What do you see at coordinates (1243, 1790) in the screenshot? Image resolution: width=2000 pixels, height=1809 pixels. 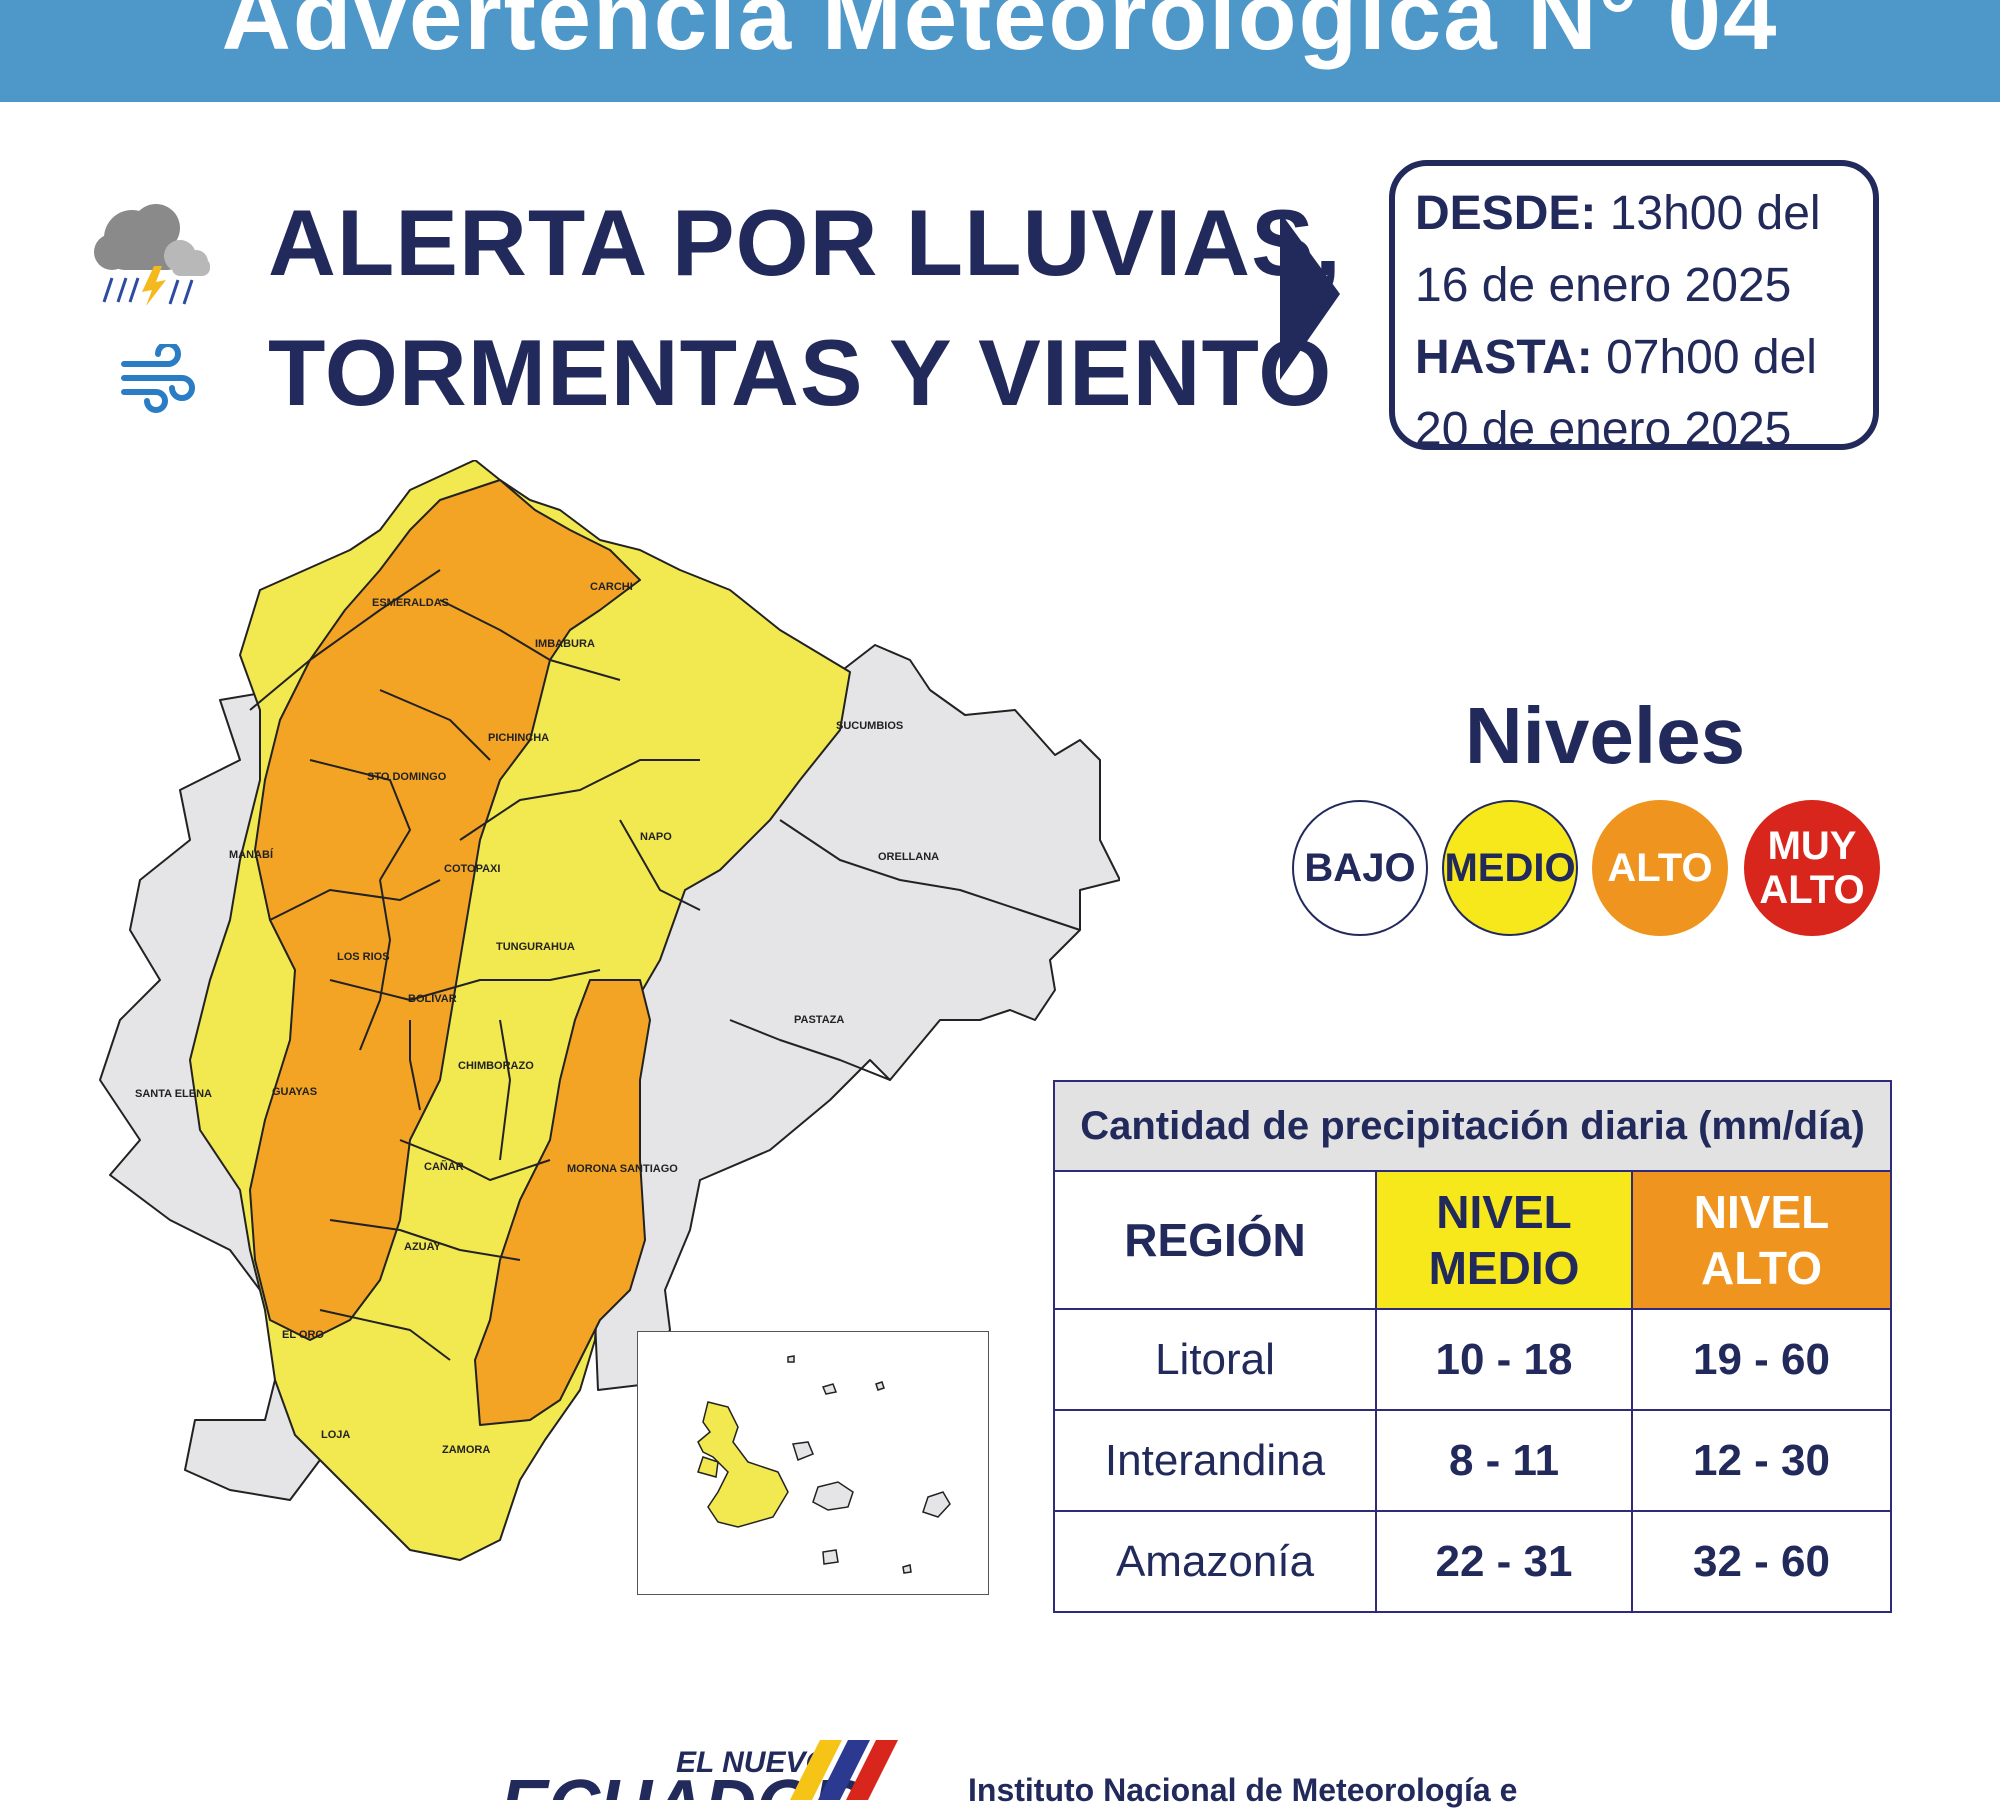 I see `institute-name: Instituto Nacional de Meteorología e` at bounding box center [1243, 1790].